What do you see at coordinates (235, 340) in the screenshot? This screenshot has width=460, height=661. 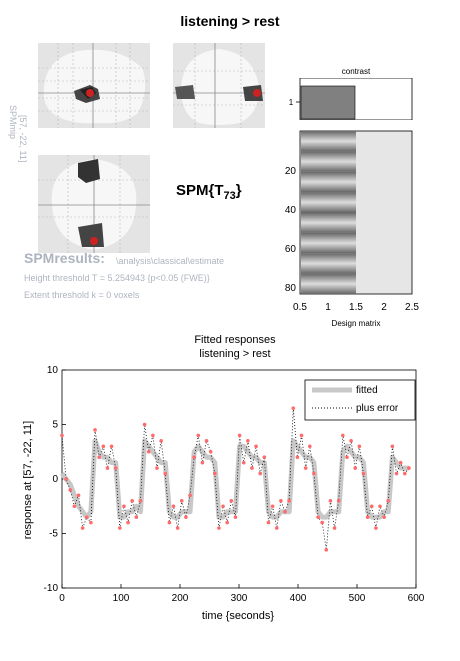 I see `chart-title: Fitted responses` at bounding box center [235, 340].